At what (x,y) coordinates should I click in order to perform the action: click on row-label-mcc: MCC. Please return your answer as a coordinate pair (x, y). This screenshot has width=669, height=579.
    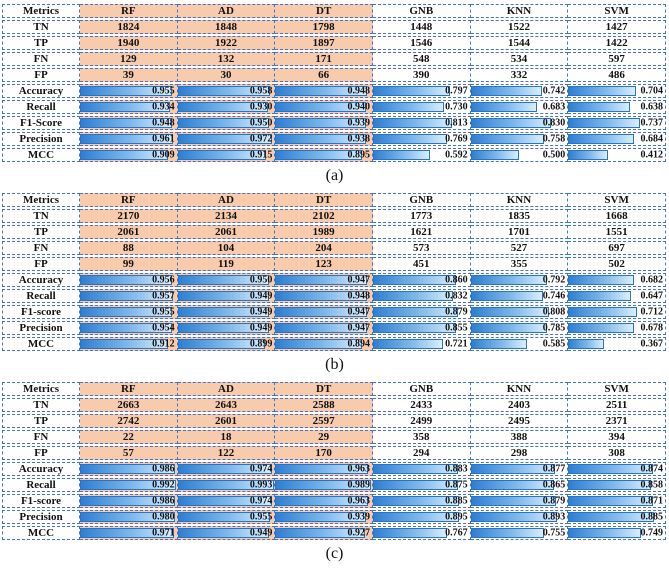
    Looking at the image, I should click on (41, 344).